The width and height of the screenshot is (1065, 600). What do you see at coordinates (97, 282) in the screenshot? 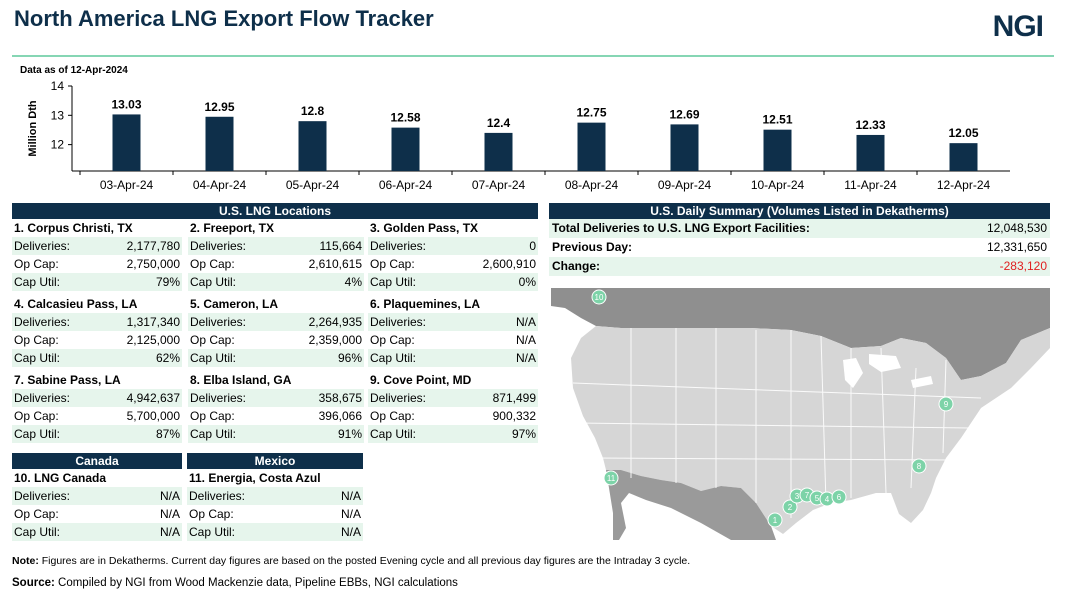
I see `cap-util-row: Cap Util: 79%` at bounding box center [97, 282].